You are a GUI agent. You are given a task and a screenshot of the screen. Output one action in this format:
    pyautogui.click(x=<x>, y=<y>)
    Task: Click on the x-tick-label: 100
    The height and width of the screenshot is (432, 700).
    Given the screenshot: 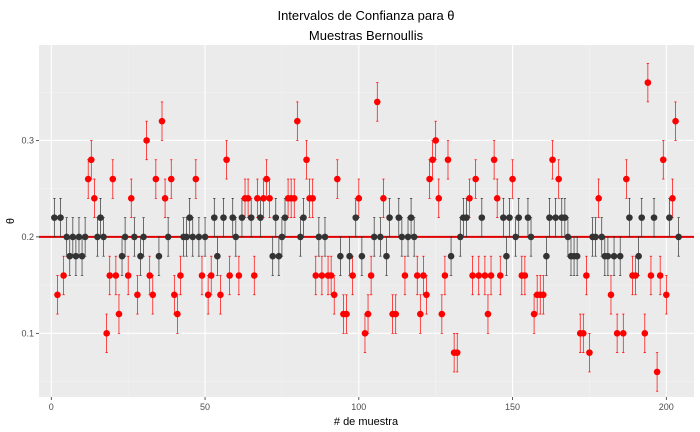 What is the action you would take?
    pyautogui.click(x=358, y=407)
    